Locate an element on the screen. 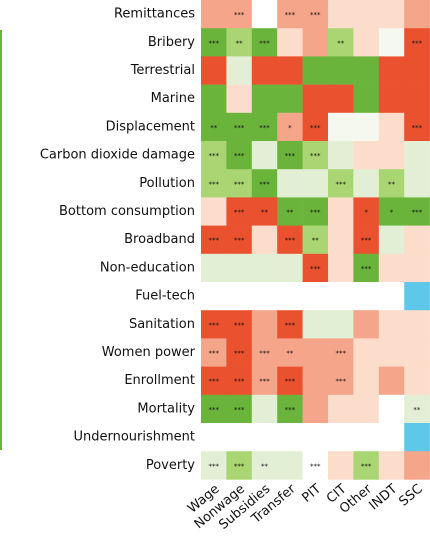 The image size is (430, 544). row-label: Poverty is located at coordinates (170, 465).